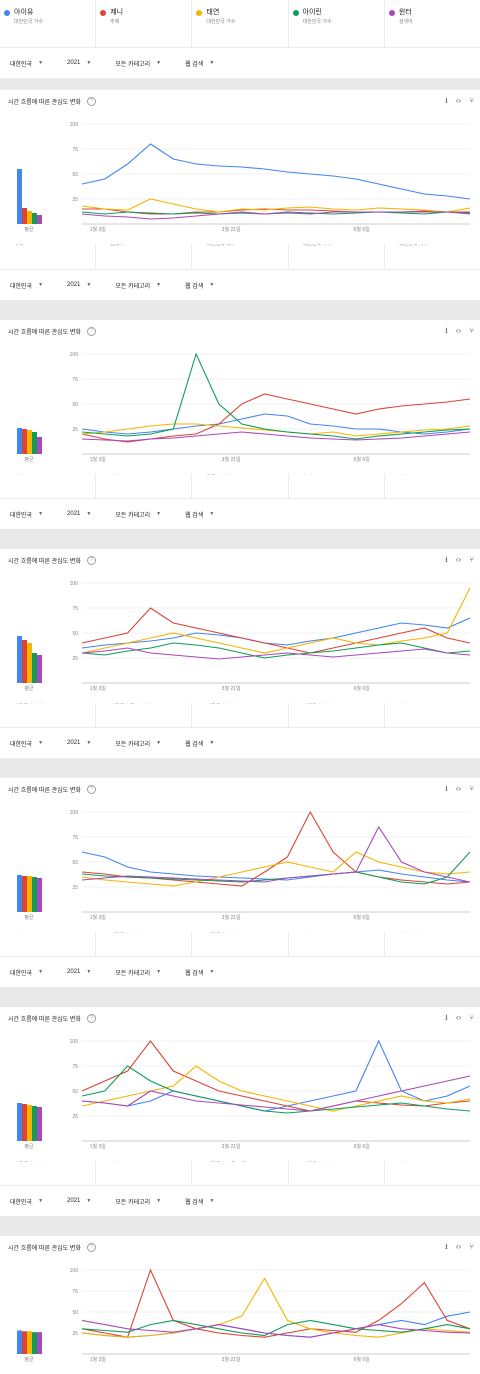 The height and width of the screenshot is (1374, 480). Describe the element at coordinates (75, 200) in the screenshot. I see `y-tick-label: 25` at that location.